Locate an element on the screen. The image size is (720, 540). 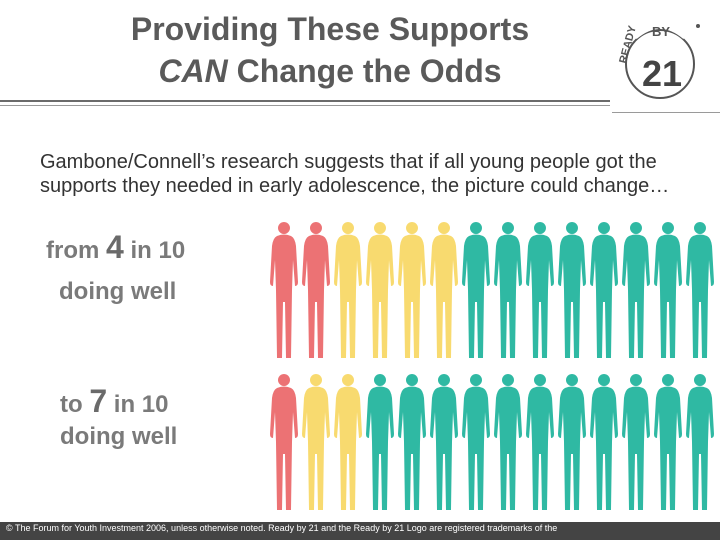
header-rule-right is located at coordinates (666, 112).